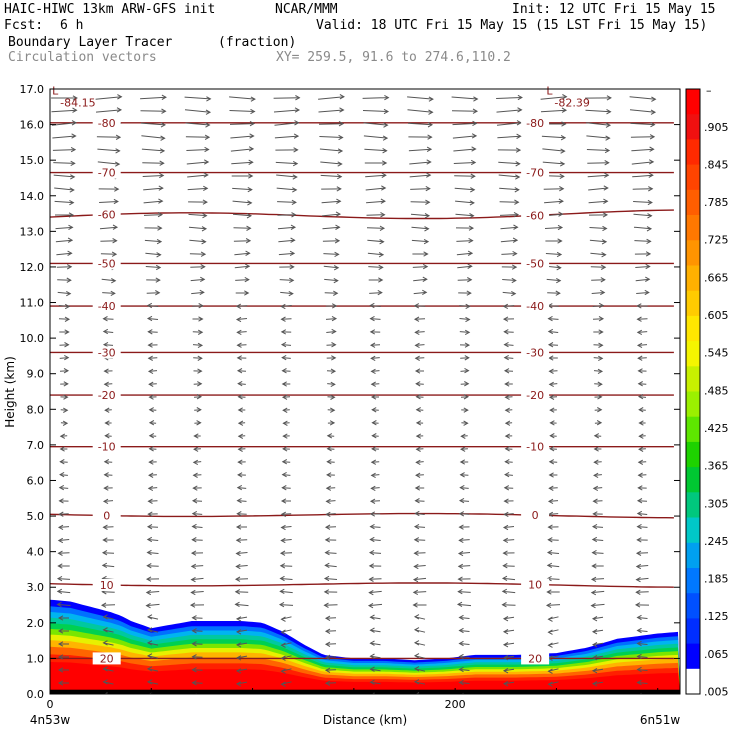 This screenshot has height=740, width=740. I want to click on xy-range: XY= 259.5, 91.6 to 274.6,110.2, so click(393, 57).